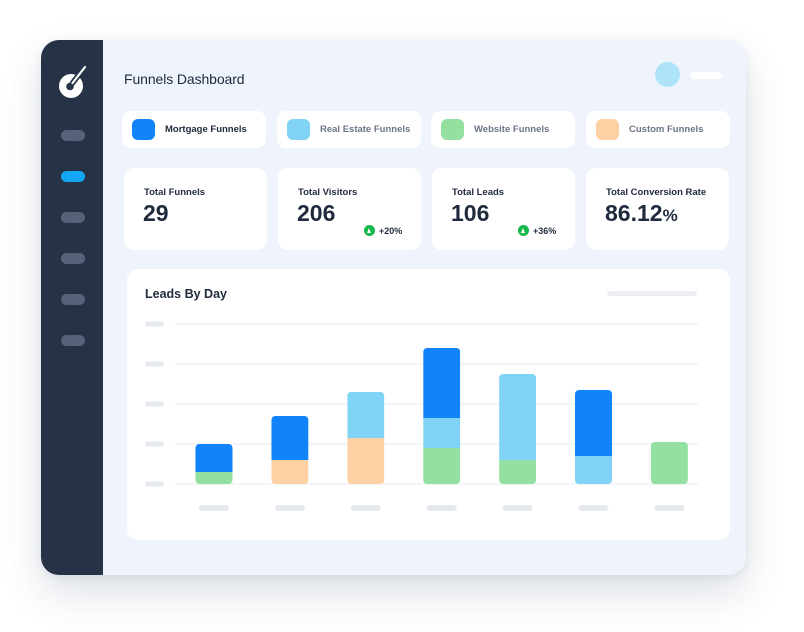 Image resolution: width=804 pixels, height=632 pixels. I want to click on legend-label: Mortgage Funnels, so click(206, 129).